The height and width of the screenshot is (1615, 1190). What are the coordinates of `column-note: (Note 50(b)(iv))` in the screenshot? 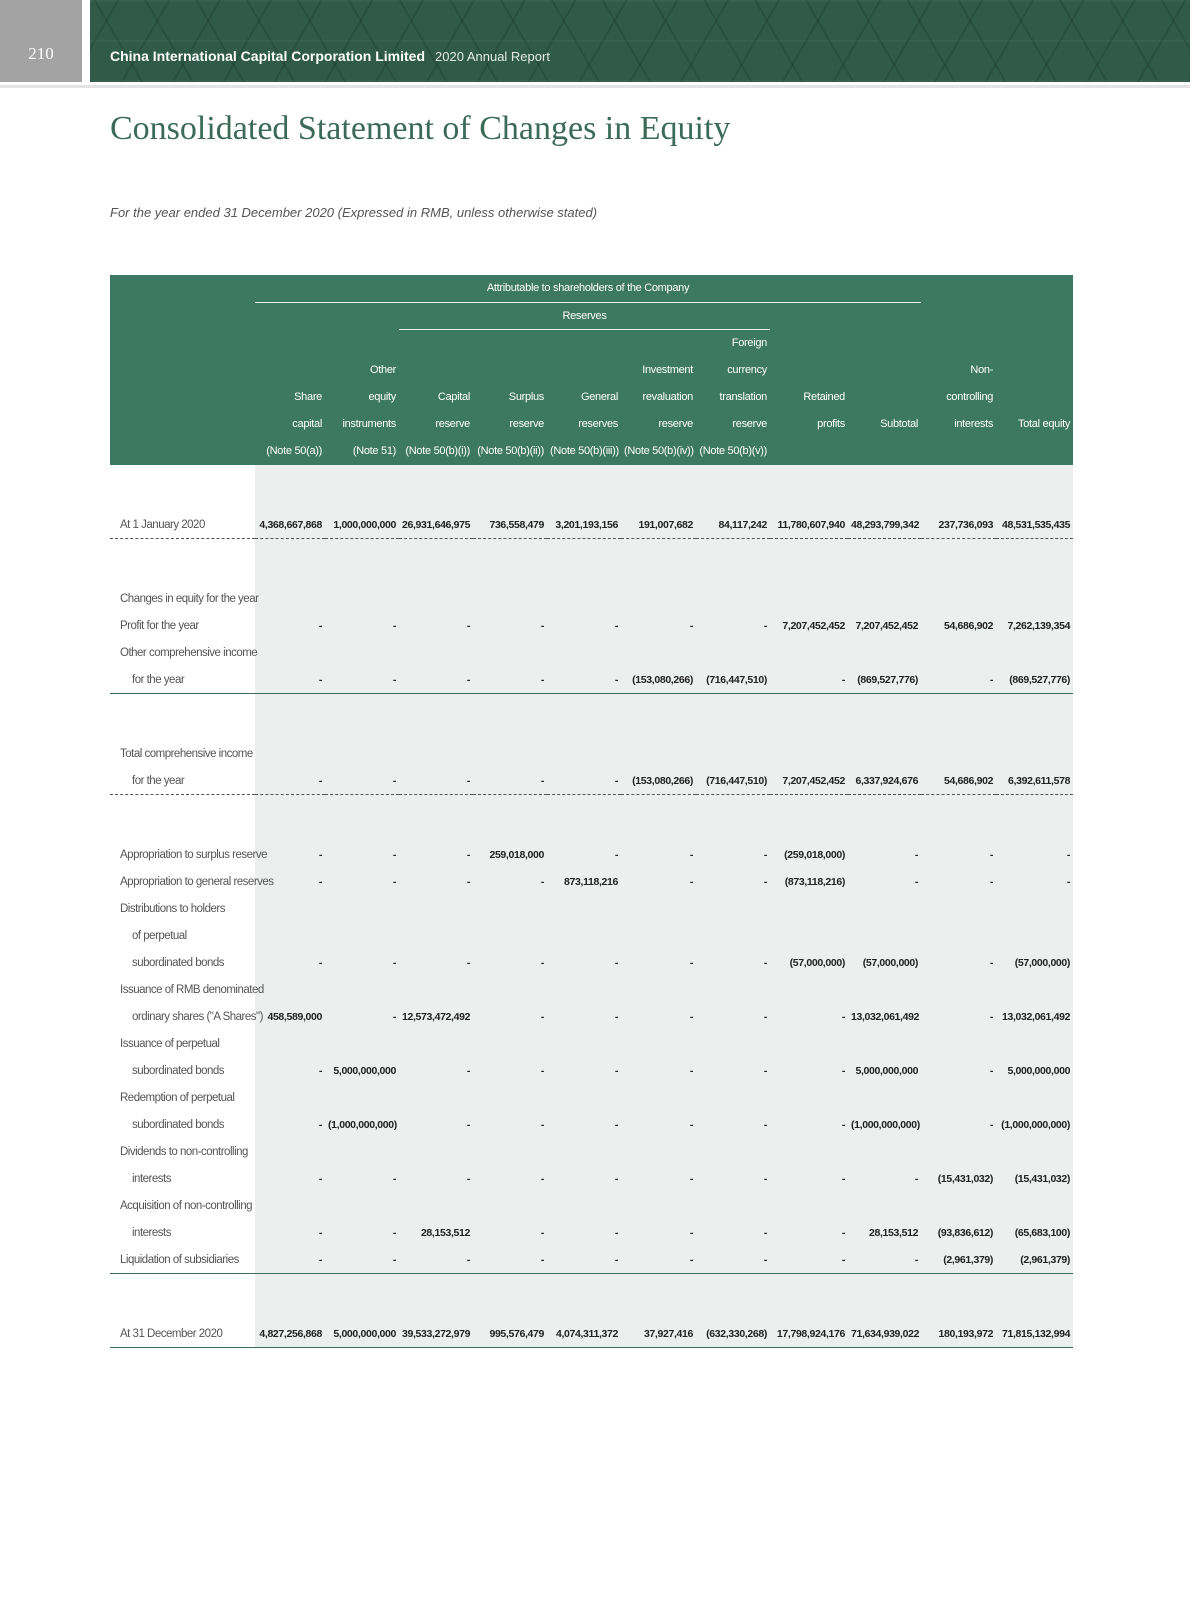 It's located at (659, 451).